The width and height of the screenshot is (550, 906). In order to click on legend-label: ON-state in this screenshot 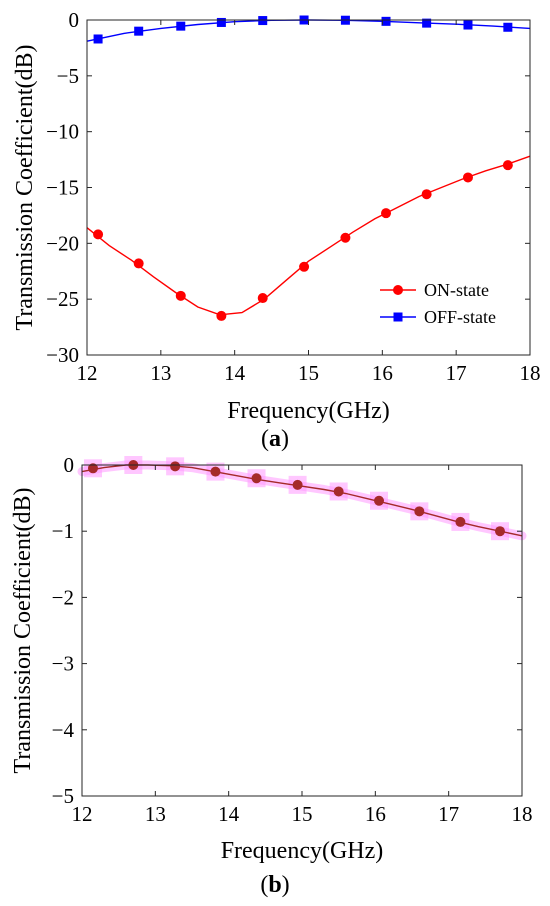, I will do `click(456, 290)`.